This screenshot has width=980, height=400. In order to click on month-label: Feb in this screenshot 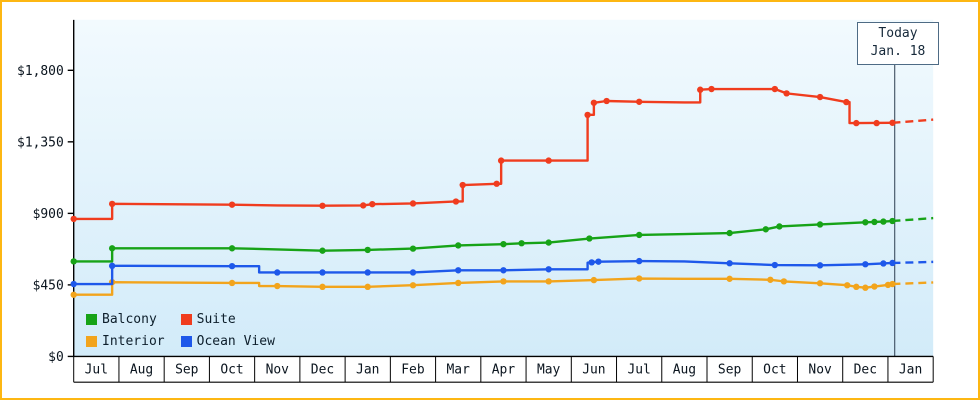, I will do `click(412, 370)`.